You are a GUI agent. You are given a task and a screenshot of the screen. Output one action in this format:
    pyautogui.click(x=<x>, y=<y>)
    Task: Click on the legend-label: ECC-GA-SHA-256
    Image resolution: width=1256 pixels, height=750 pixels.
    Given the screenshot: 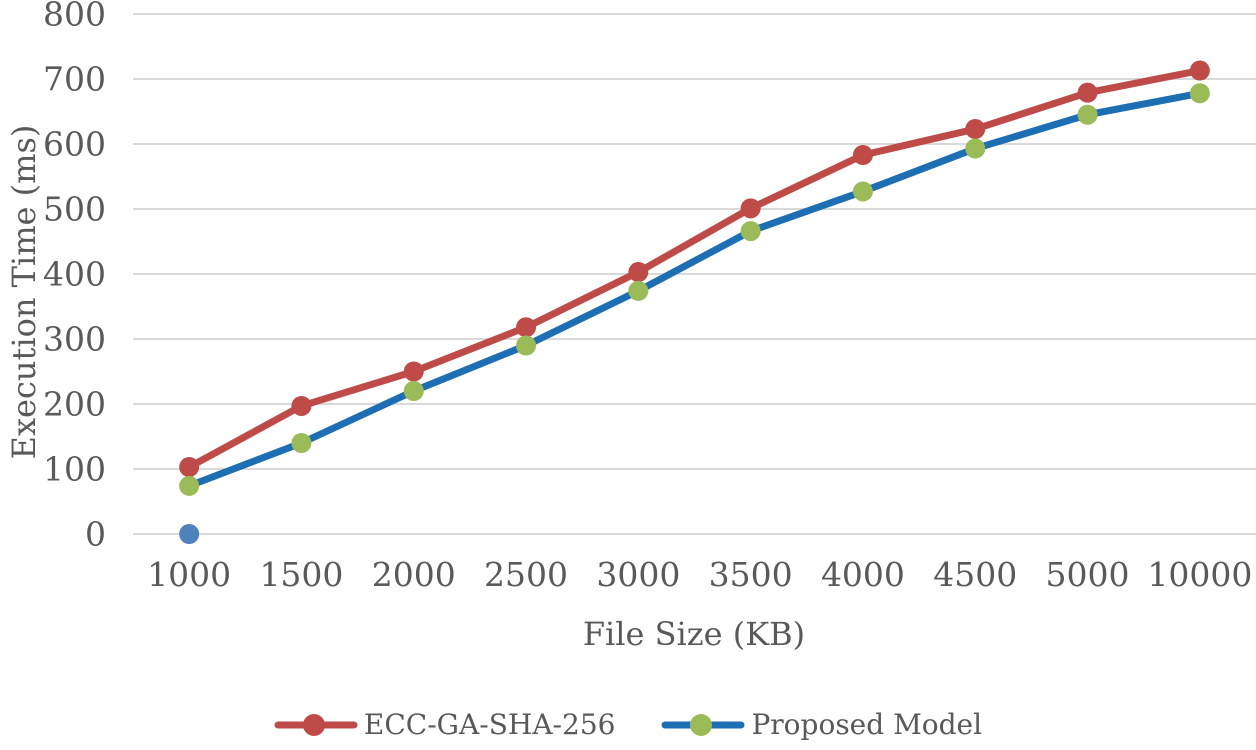 What is the action you would take?
    pyautogui.click(x=489, y=724)
    